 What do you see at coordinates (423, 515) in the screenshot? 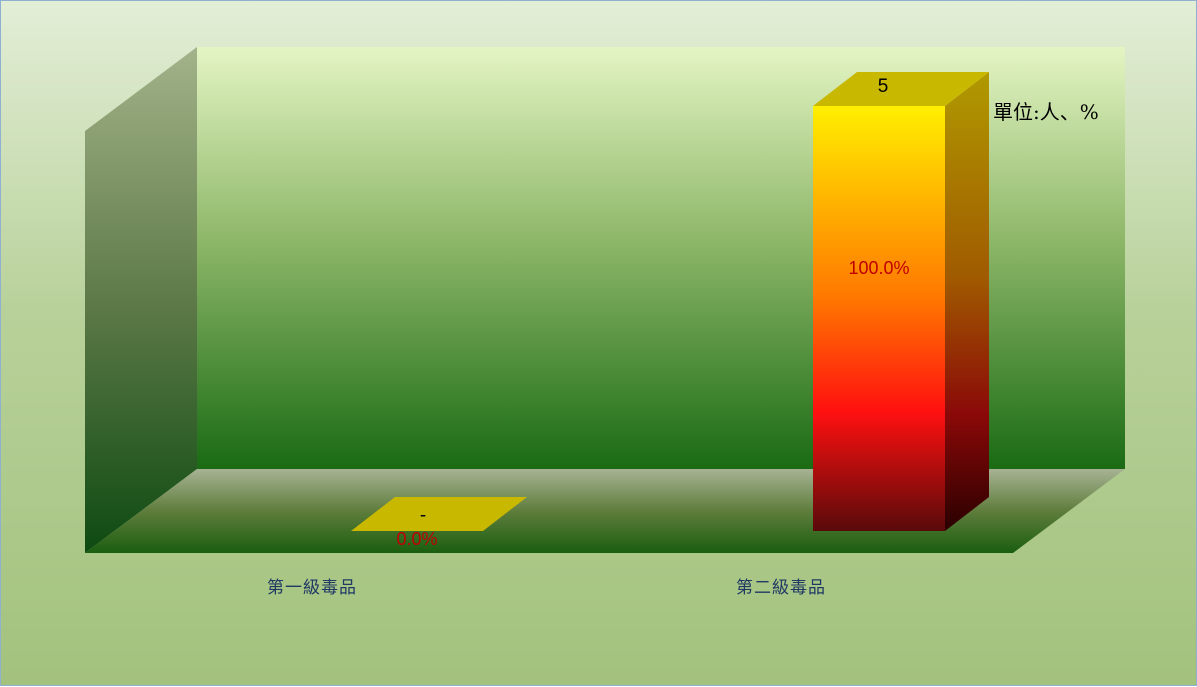
I see `value-label-1: -` at bounding box center [423, 515].